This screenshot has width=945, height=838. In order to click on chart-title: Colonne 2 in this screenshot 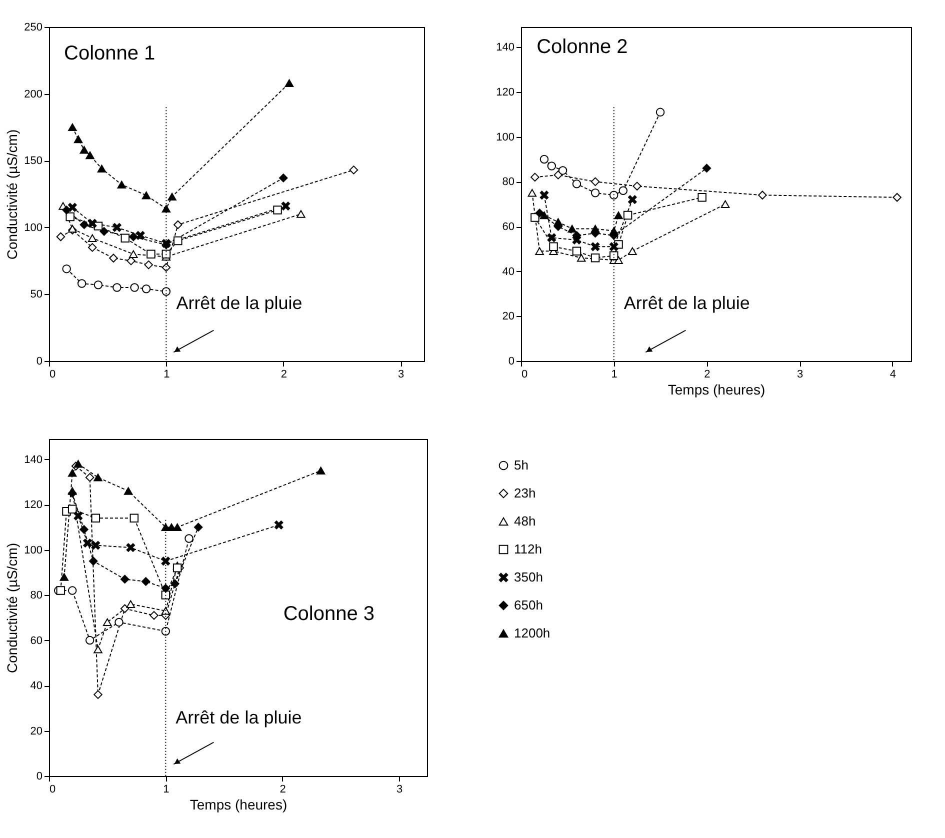, I will do `click(582, 47)`.